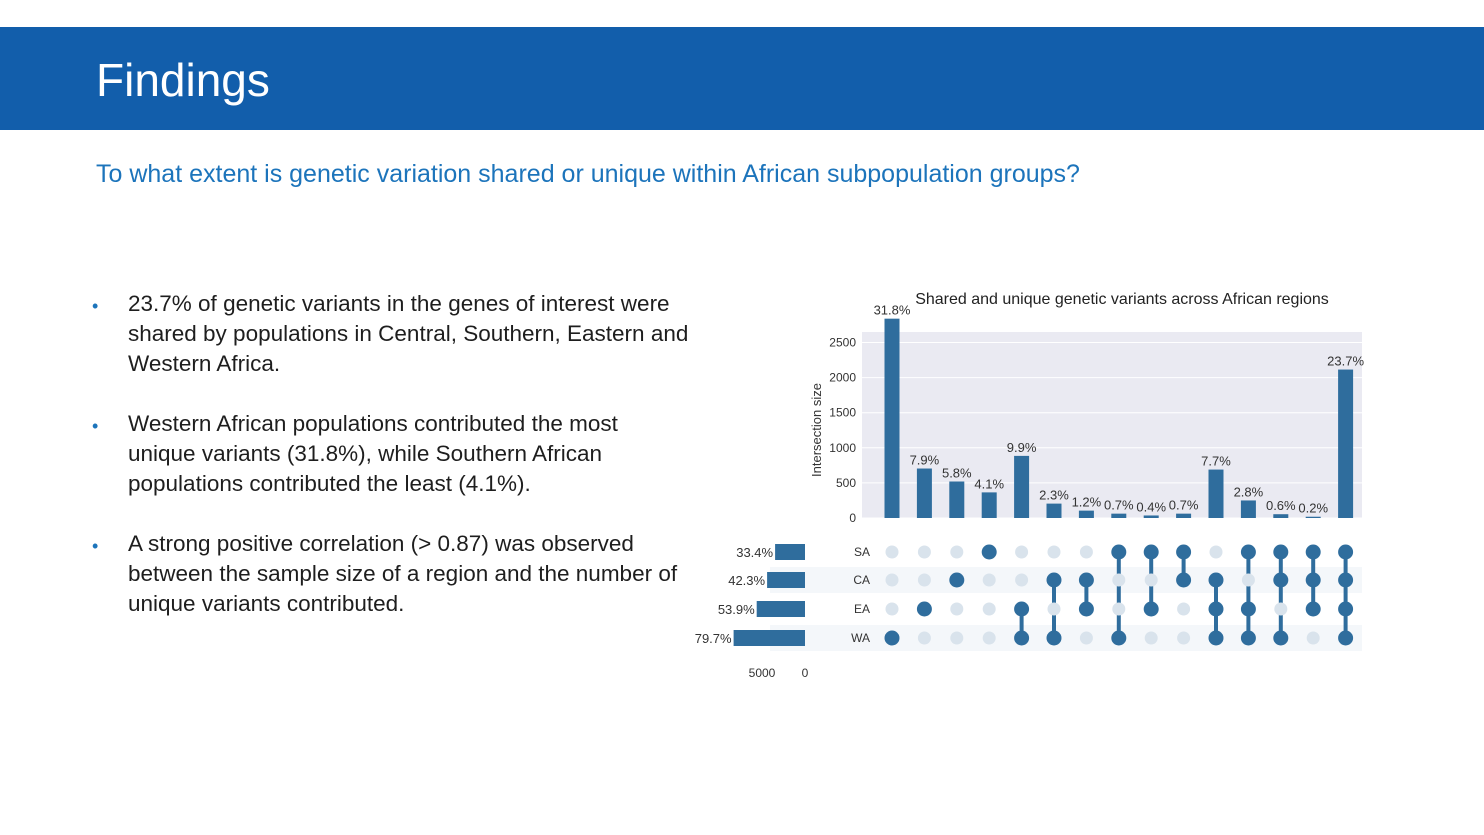 Image resolution: width=1484 pixels, height=835 pixels. I want to click on y-tick-label: 2500, so click(842, 343).